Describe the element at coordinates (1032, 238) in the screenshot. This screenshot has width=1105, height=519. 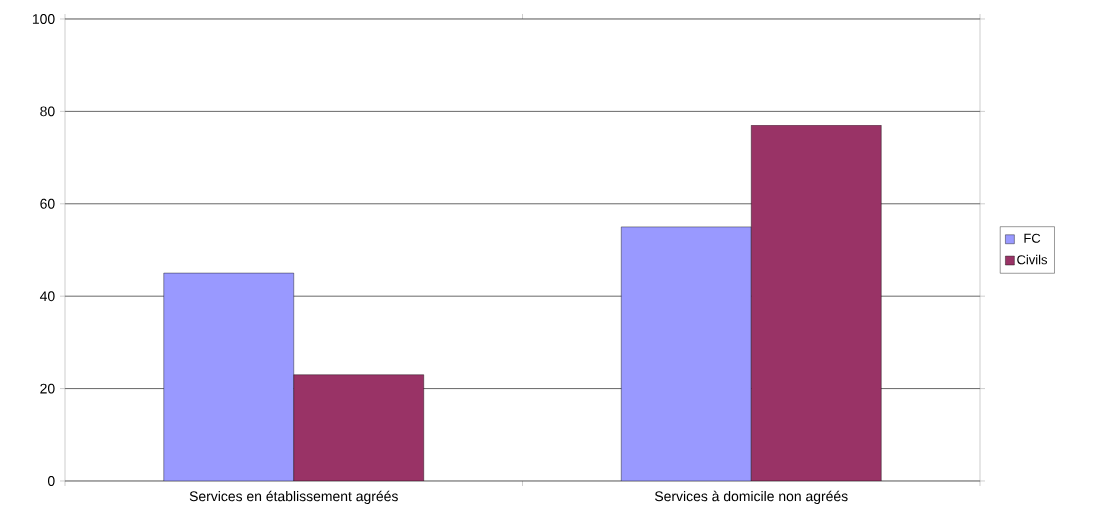
I see `legend-label: FC` at that location.